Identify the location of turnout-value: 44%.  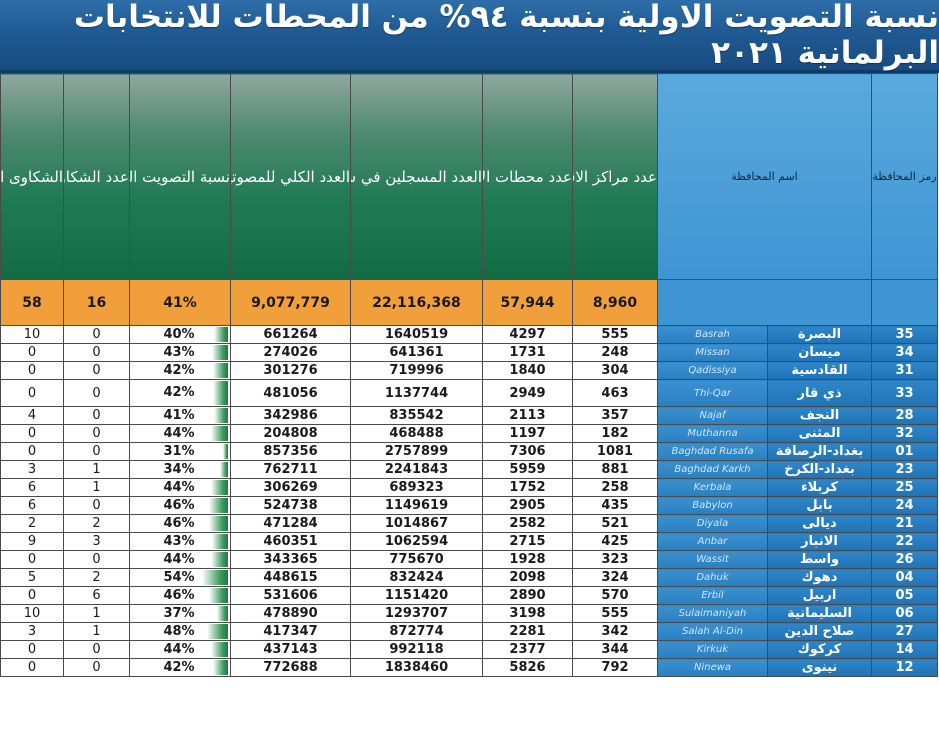
(179, 433).